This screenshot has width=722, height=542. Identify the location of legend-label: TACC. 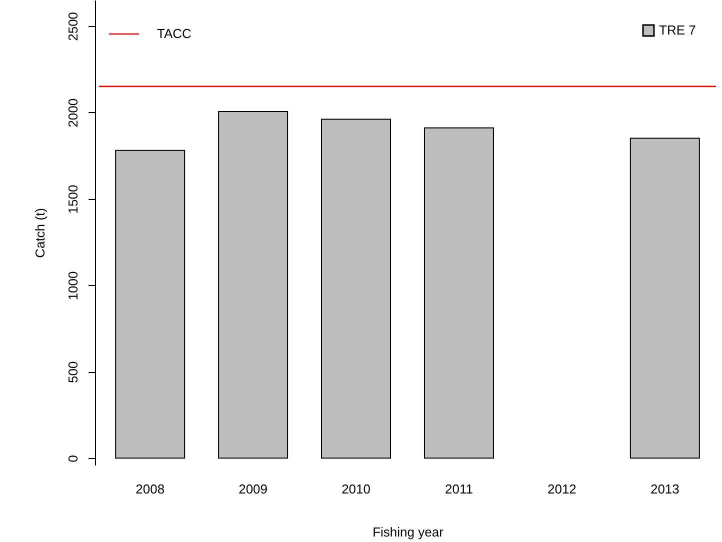
(174, 33).